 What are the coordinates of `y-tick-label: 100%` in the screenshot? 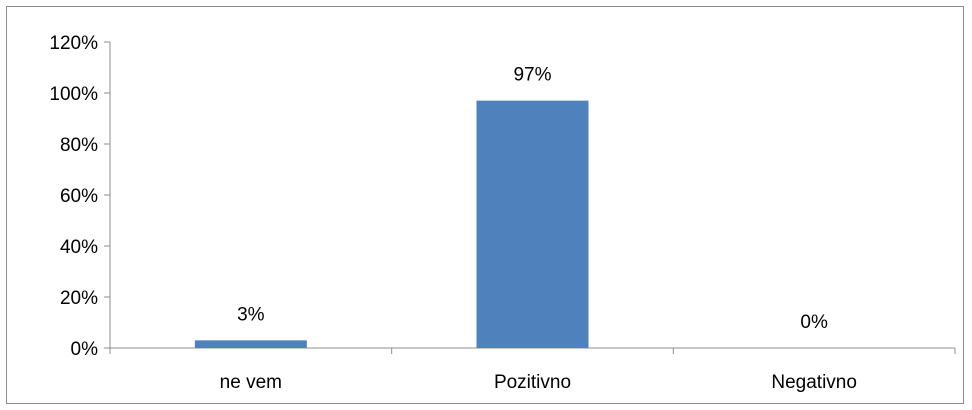 It's located at (73, 94).